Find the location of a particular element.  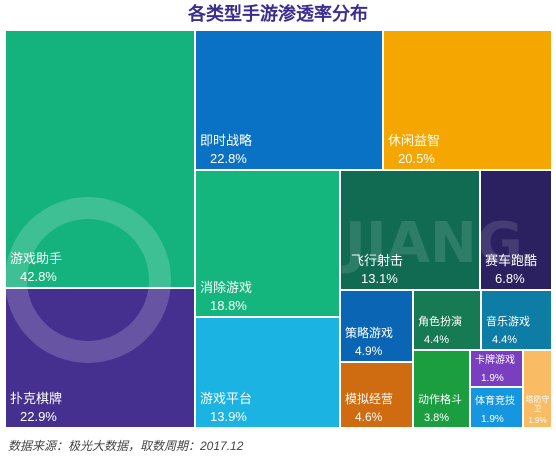

cell-value: 13.1% is located at coordinates (379, 279).